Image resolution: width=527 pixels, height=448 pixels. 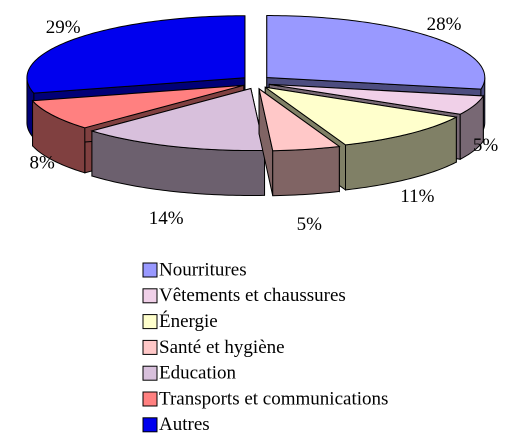 I want to click on legend-label: Education, so click(x=198, y=373).